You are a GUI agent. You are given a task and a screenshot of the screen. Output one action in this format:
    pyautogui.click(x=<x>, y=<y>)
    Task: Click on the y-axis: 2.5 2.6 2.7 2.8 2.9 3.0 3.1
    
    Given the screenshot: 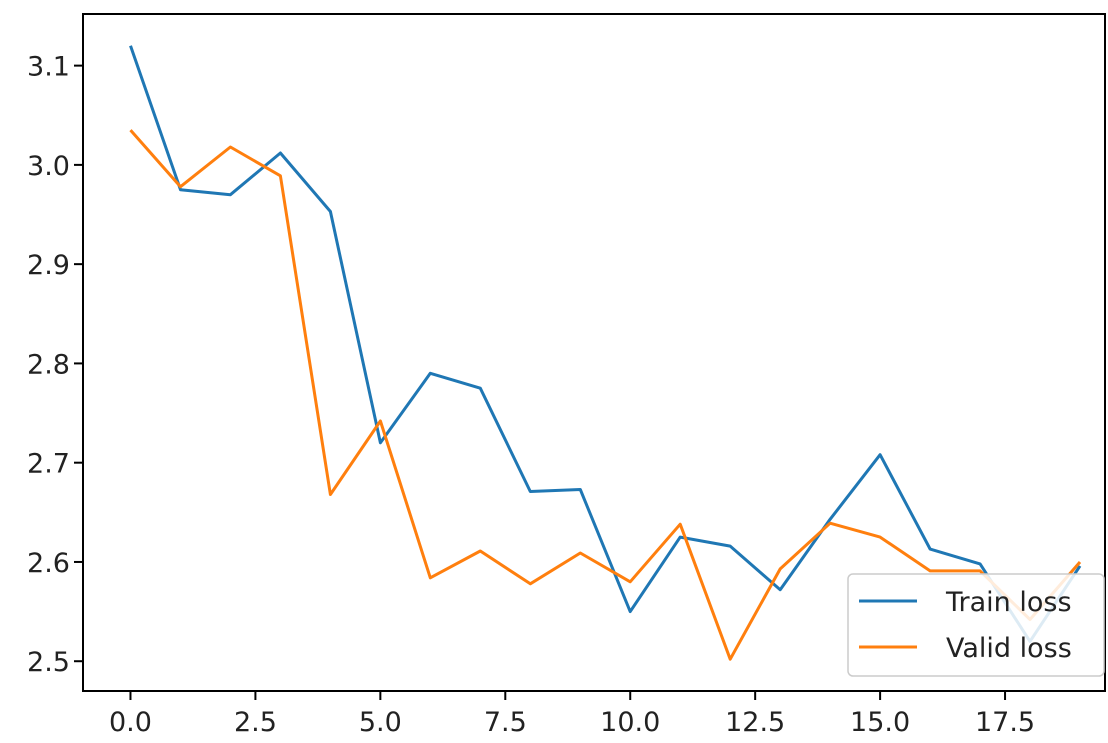 What is the action you would take?
    pyautogui.click(x=55, y=365)
    